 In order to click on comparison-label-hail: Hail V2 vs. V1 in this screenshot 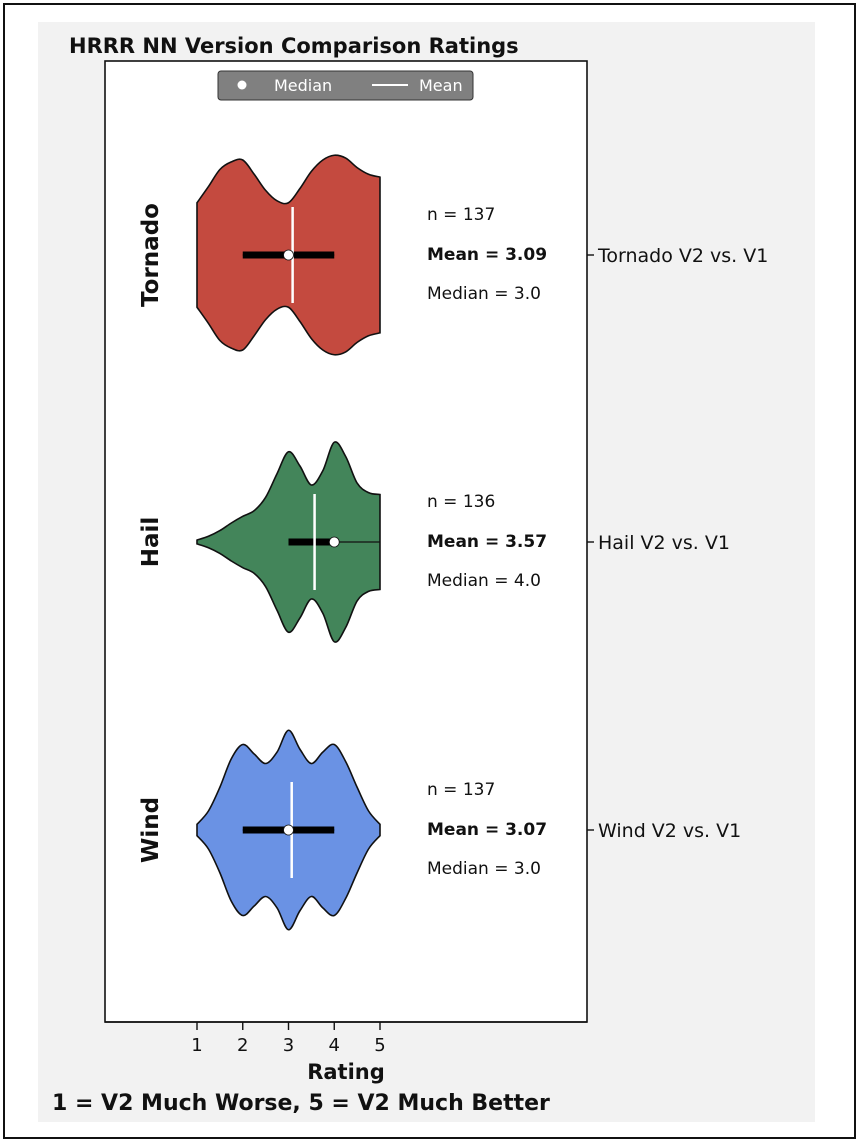, I will do `click(664, 543)`.